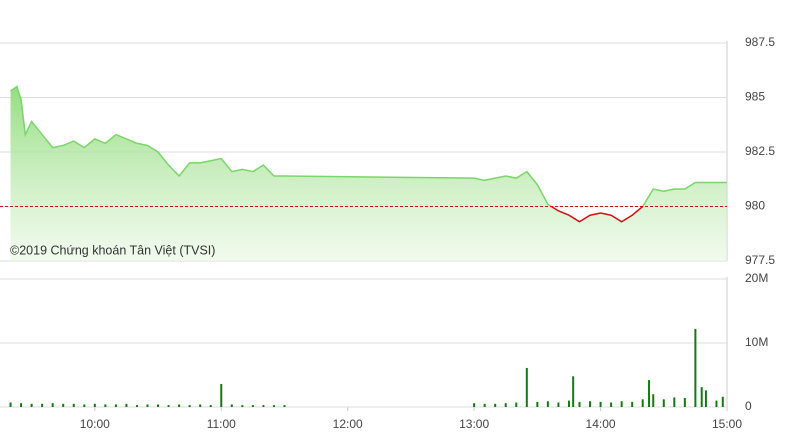 The width and height of the screenshot is (796, 447). I want to click on y-tick-label: 980, so click(755, 206).